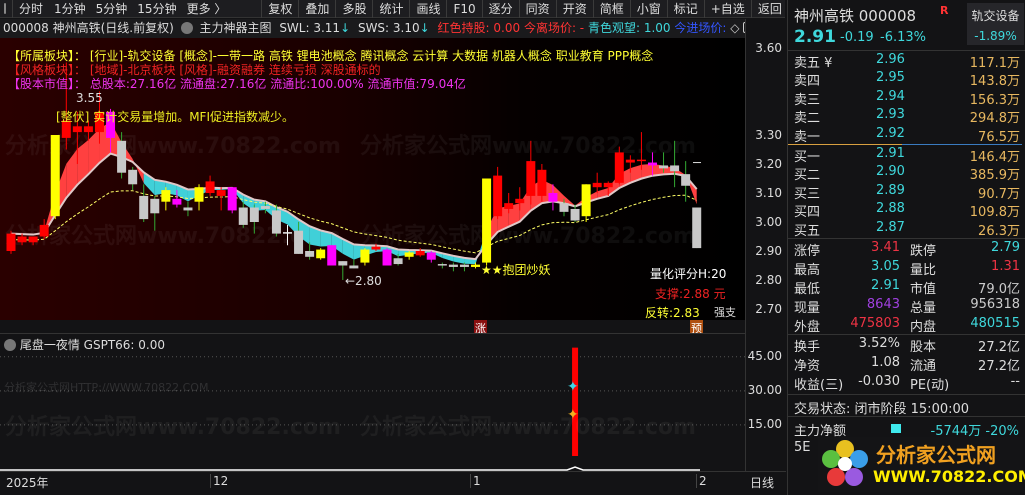 This screenshot has width=1025, height=495. I want to click on level-price: 2.91, so click(890, 153).